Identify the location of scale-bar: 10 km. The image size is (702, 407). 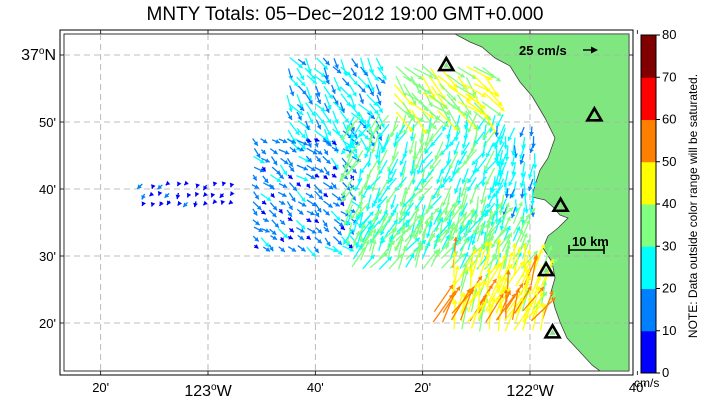
(588, 244).